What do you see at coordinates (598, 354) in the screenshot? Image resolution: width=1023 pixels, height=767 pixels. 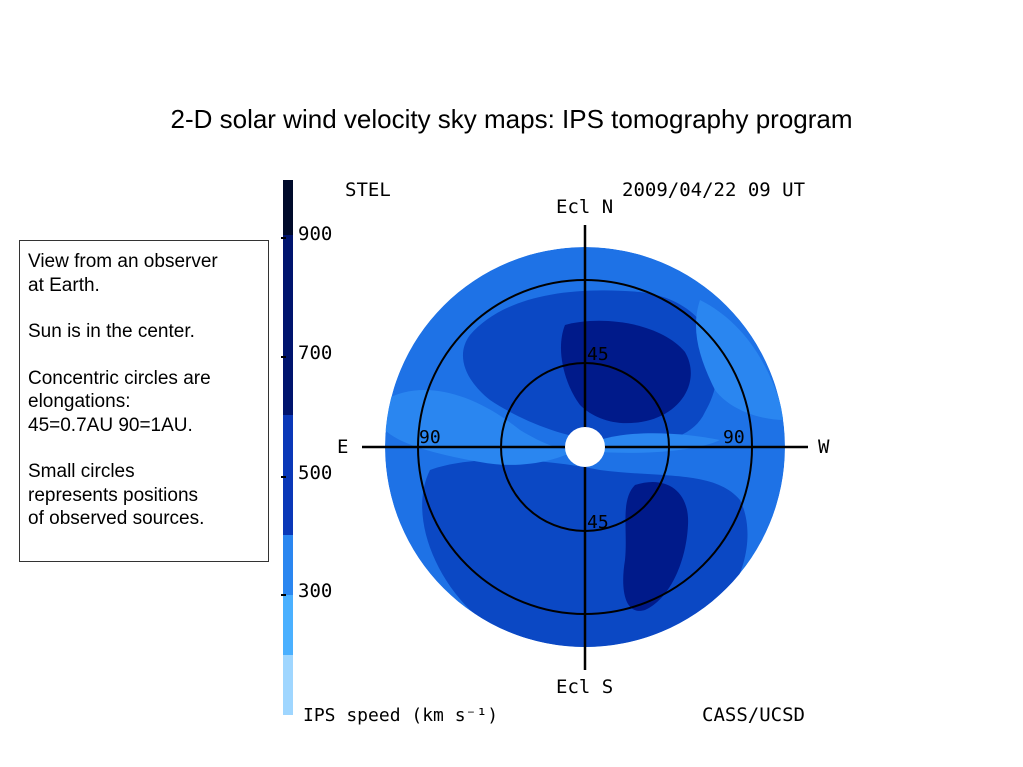 I see `ring-label-45-top: 45` at bounding box center [598, 354].